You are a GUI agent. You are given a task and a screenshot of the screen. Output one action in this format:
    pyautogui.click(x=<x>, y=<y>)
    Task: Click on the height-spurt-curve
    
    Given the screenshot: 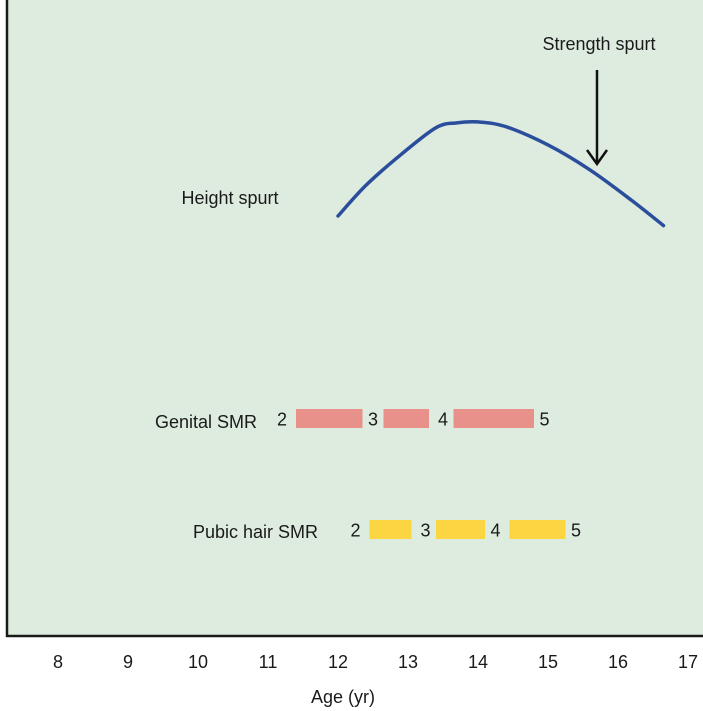 What is the action you would take?
    pyautogui.click(x=501, y=173)
    